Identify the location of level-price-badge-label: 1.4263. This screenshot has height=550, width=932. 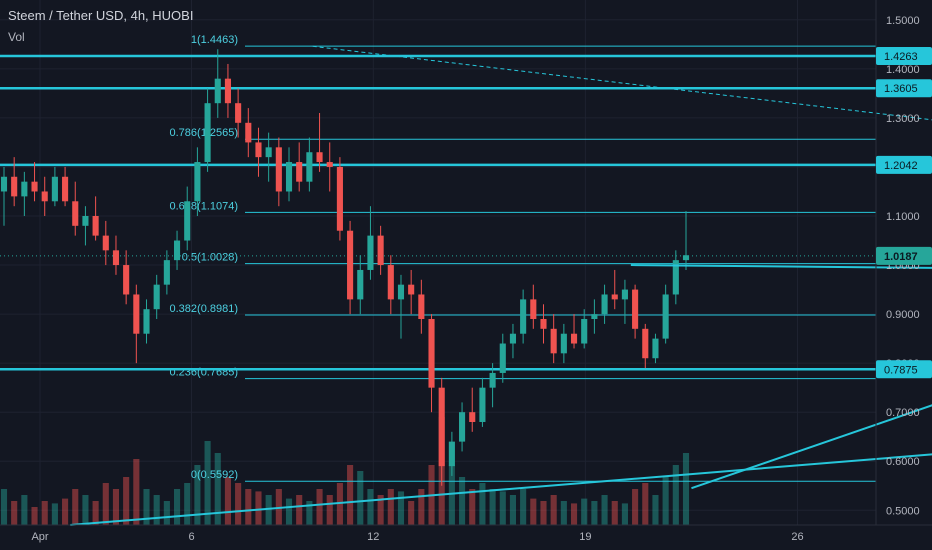
(901, 57).